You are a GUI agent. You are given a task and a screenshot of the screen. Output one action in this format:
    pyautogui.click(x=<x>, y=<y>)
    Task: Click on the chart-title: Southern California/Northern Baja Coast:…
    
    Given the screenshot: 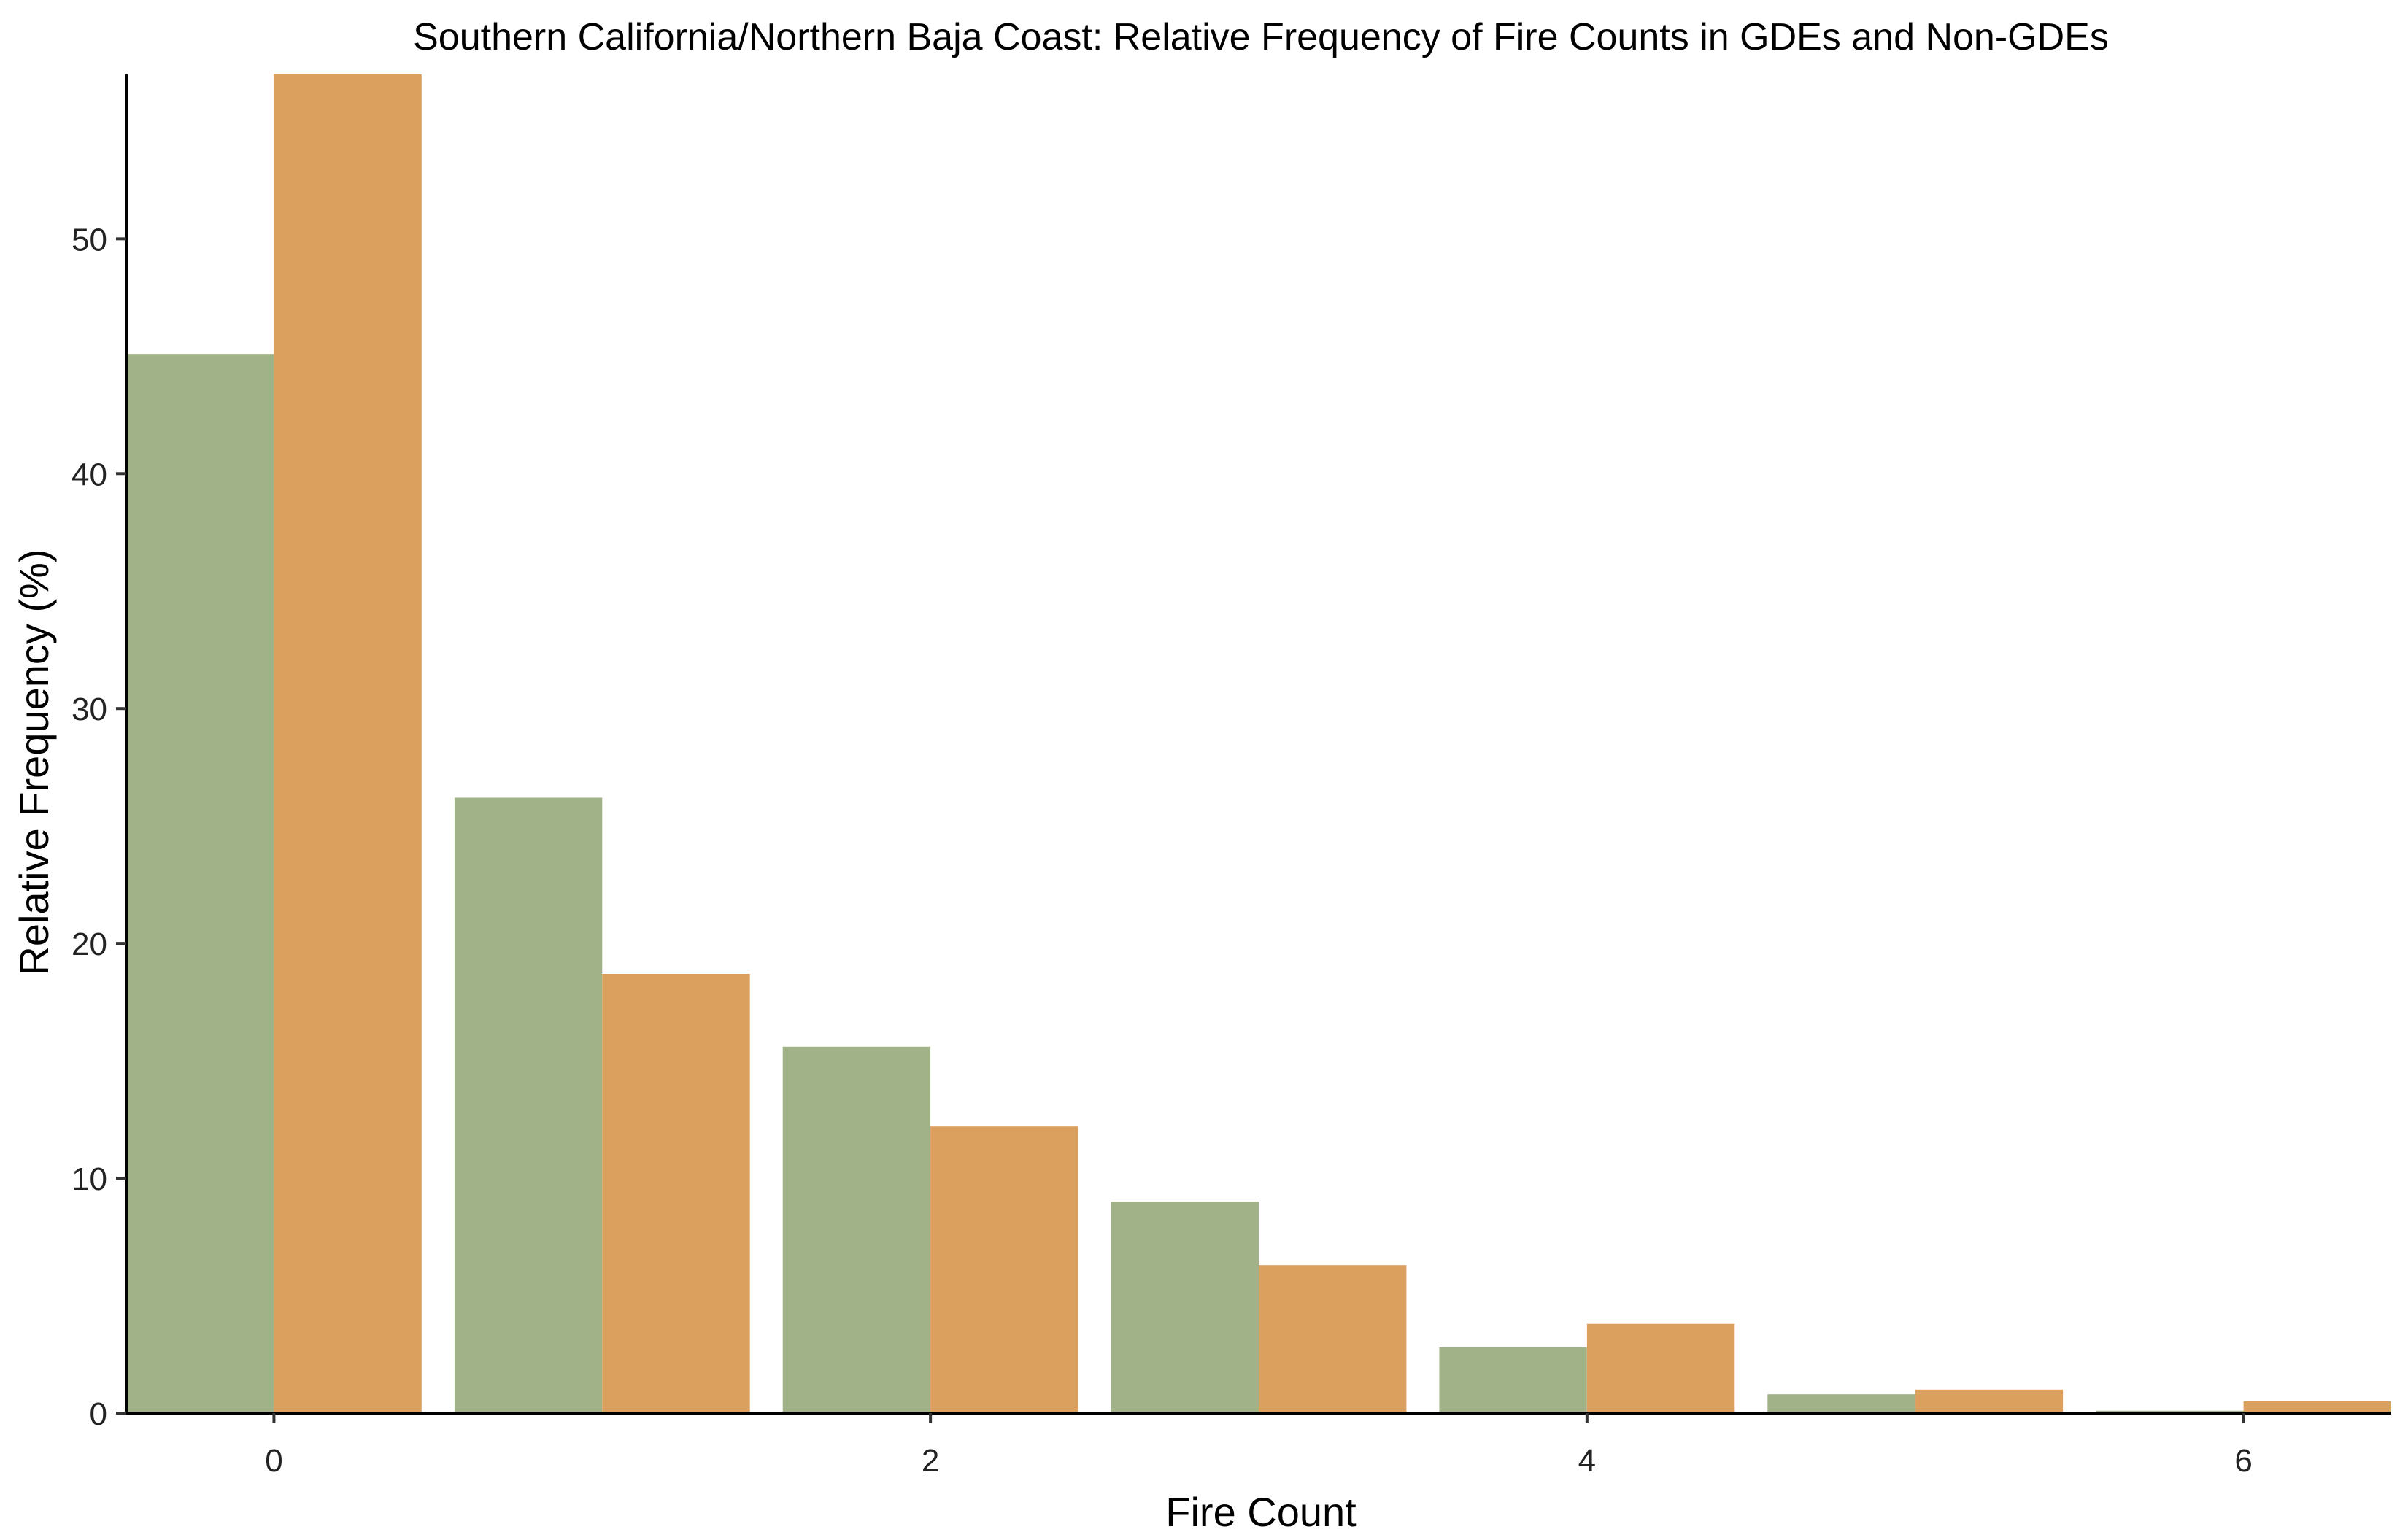 What is the action you would take?
    pyautogui.click(x=1261, y=37)
    